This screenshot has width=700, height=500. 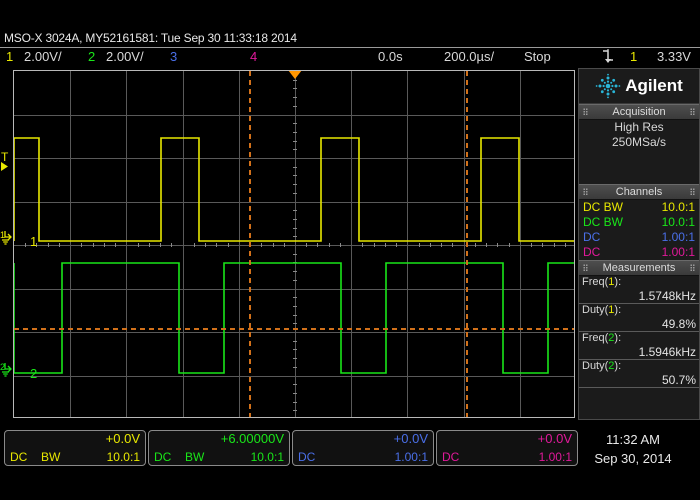 What do you see at coordinates (633, 458) in the screenshot?
I see `clock-date: Sep 30, 2014` at bounding box center [633, 458].